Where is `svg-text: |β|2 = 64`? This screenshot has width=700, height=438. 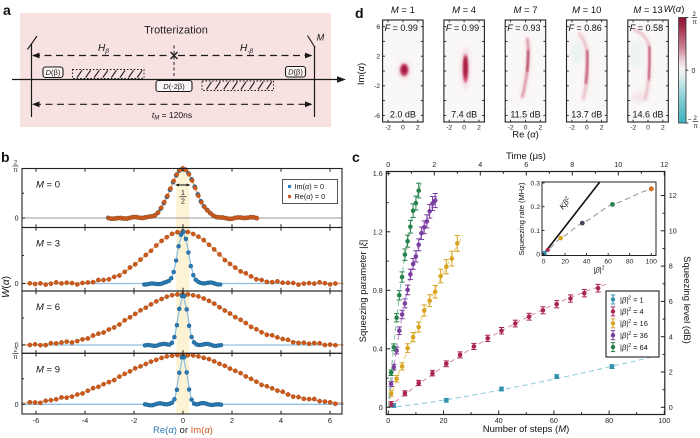 svg-text: |β|2 = 64 is located at coordinates (634, 347).